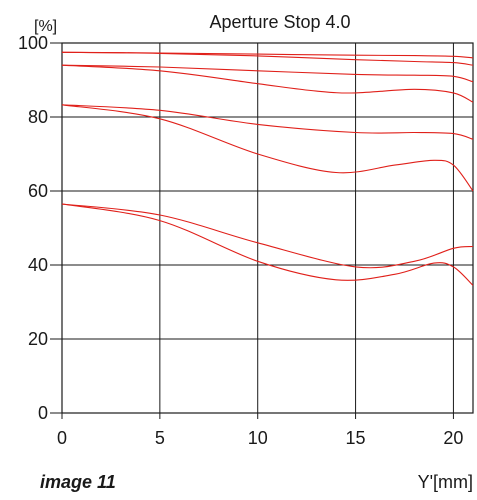 The image size is (477, 500). Describe the element at coordinates (160, 438) in the screenshot. I see `x-tick-label: 5` at that location.